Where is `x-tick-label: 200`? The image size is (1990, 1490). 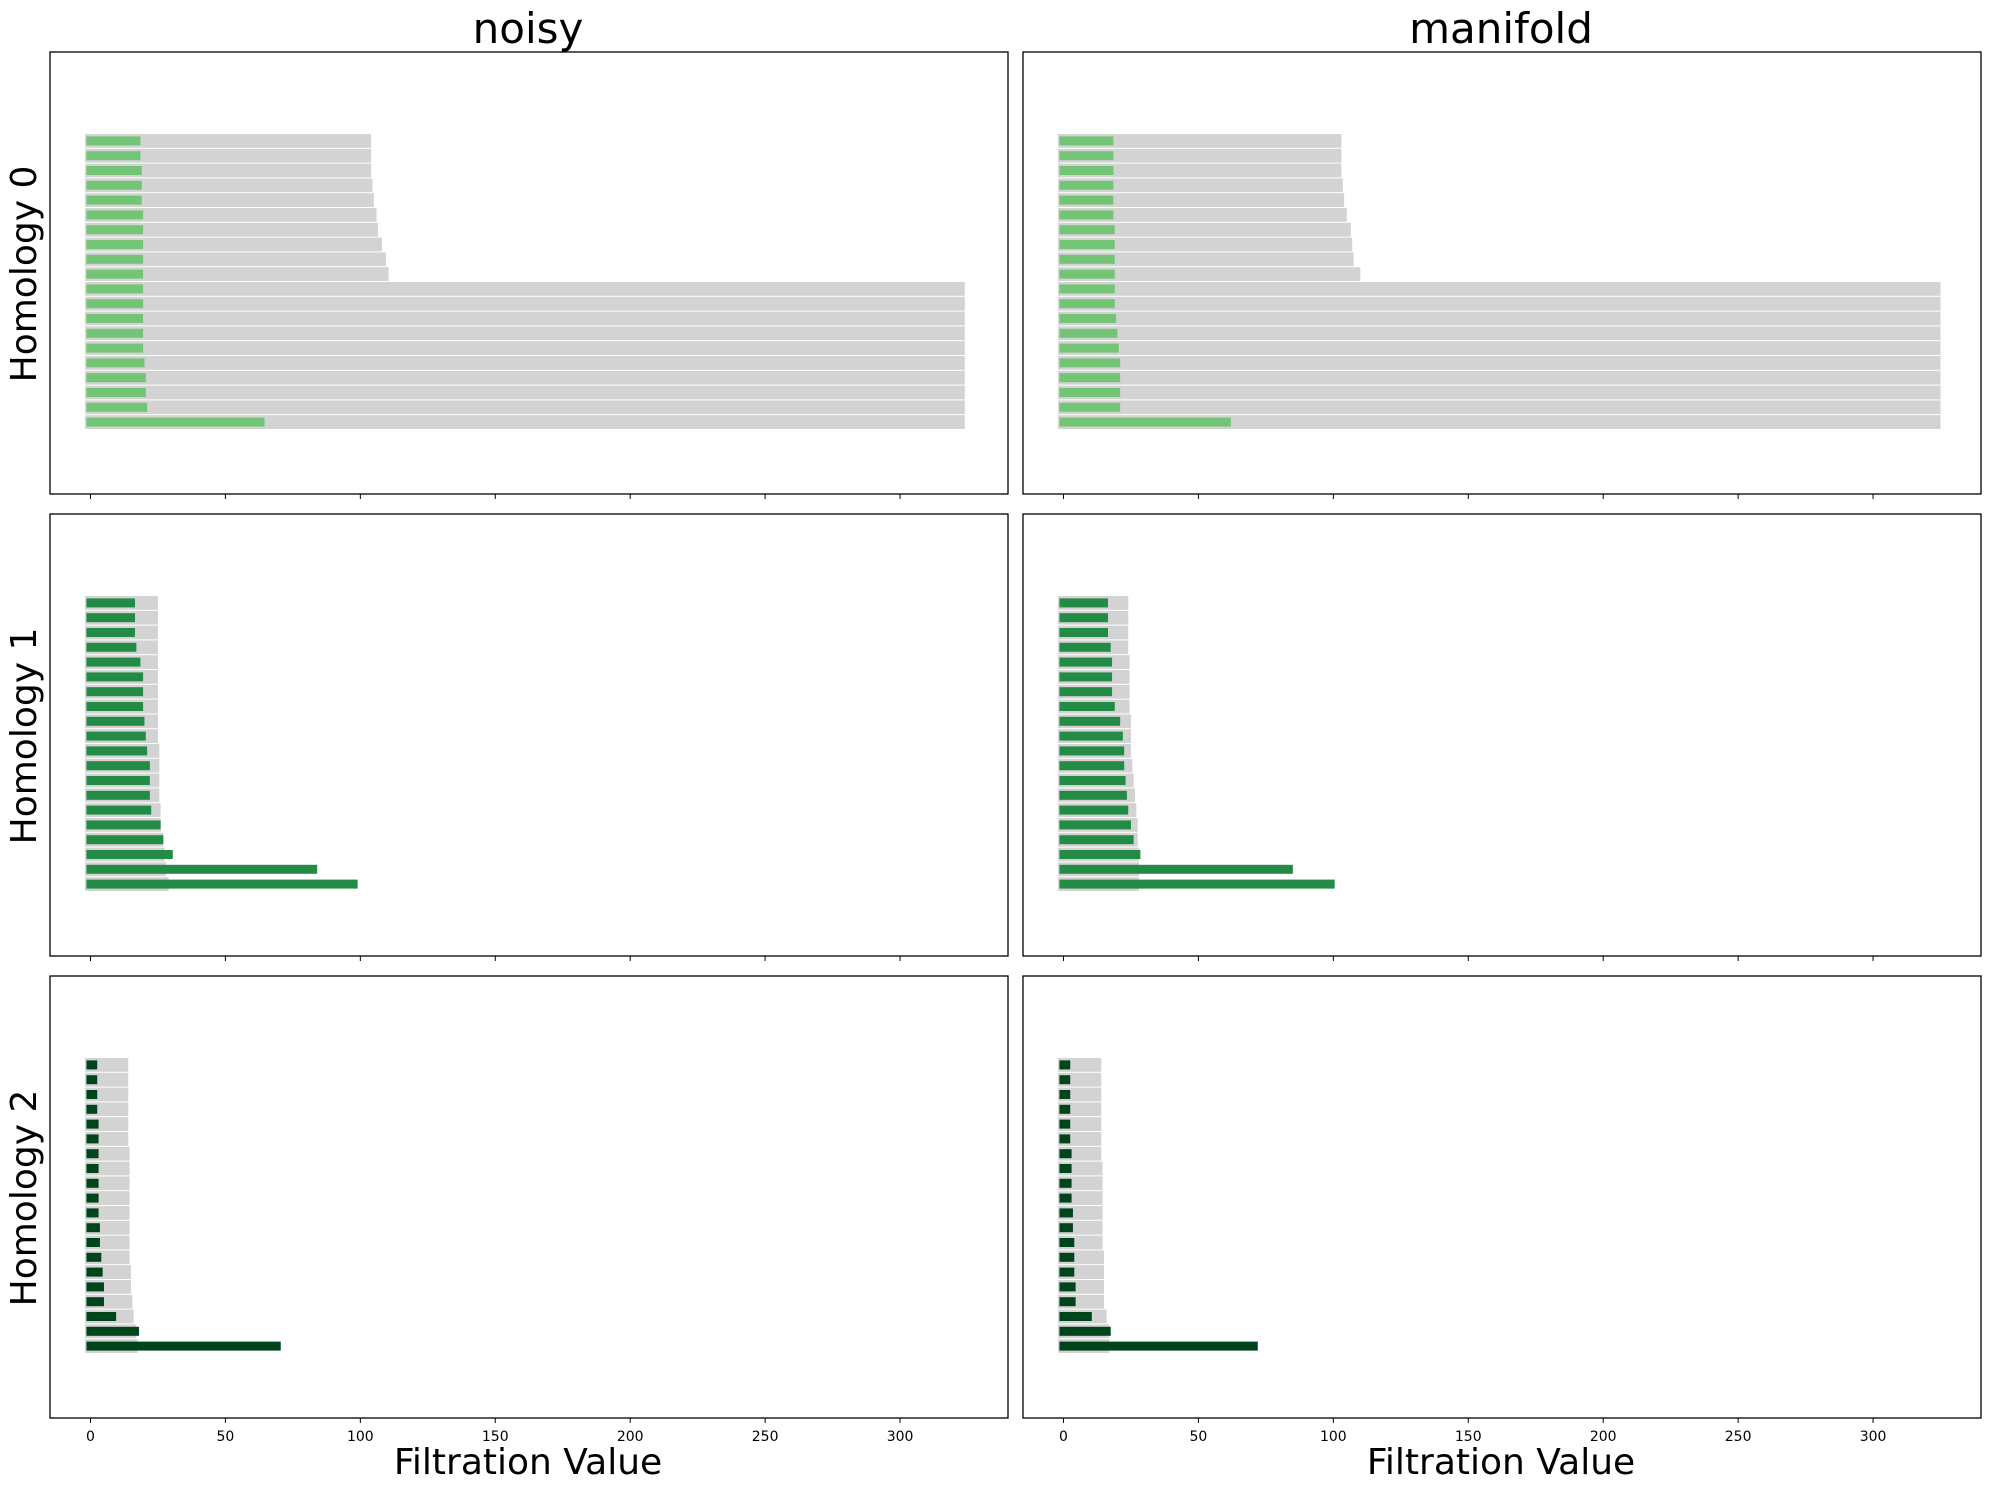 x-tick-label: 200 is located at coordinates (1603, 1437).